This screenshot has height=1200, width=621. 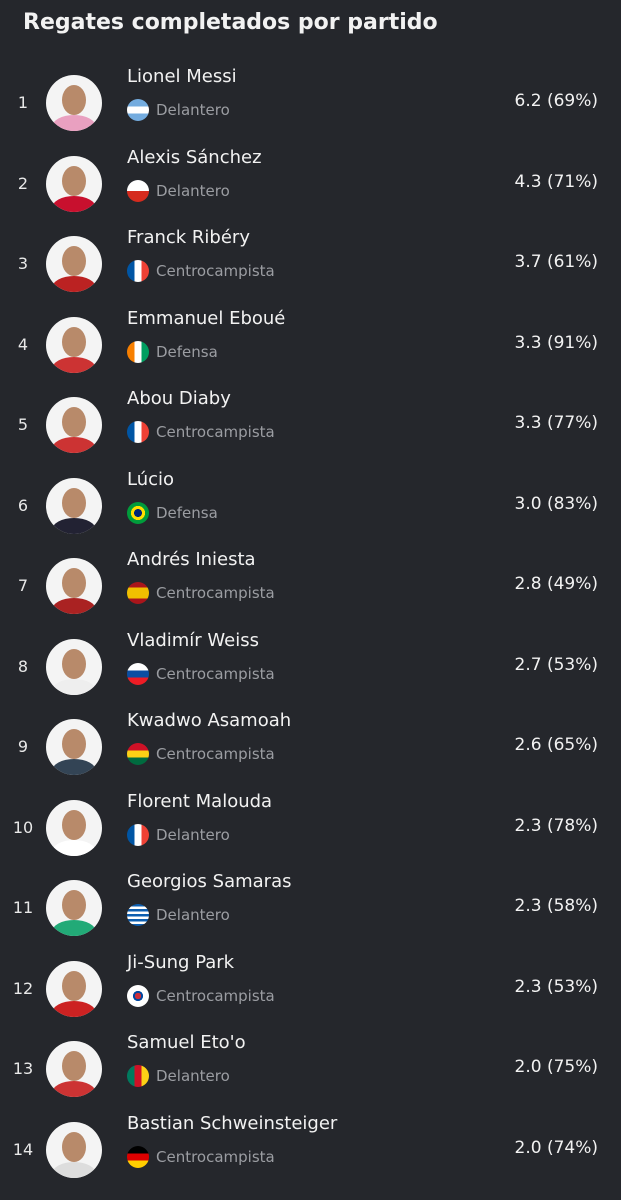 What do you see at coordinates (23, 424) in the screenshot?
I see `rank: 5` at bounding box center [23, 424].